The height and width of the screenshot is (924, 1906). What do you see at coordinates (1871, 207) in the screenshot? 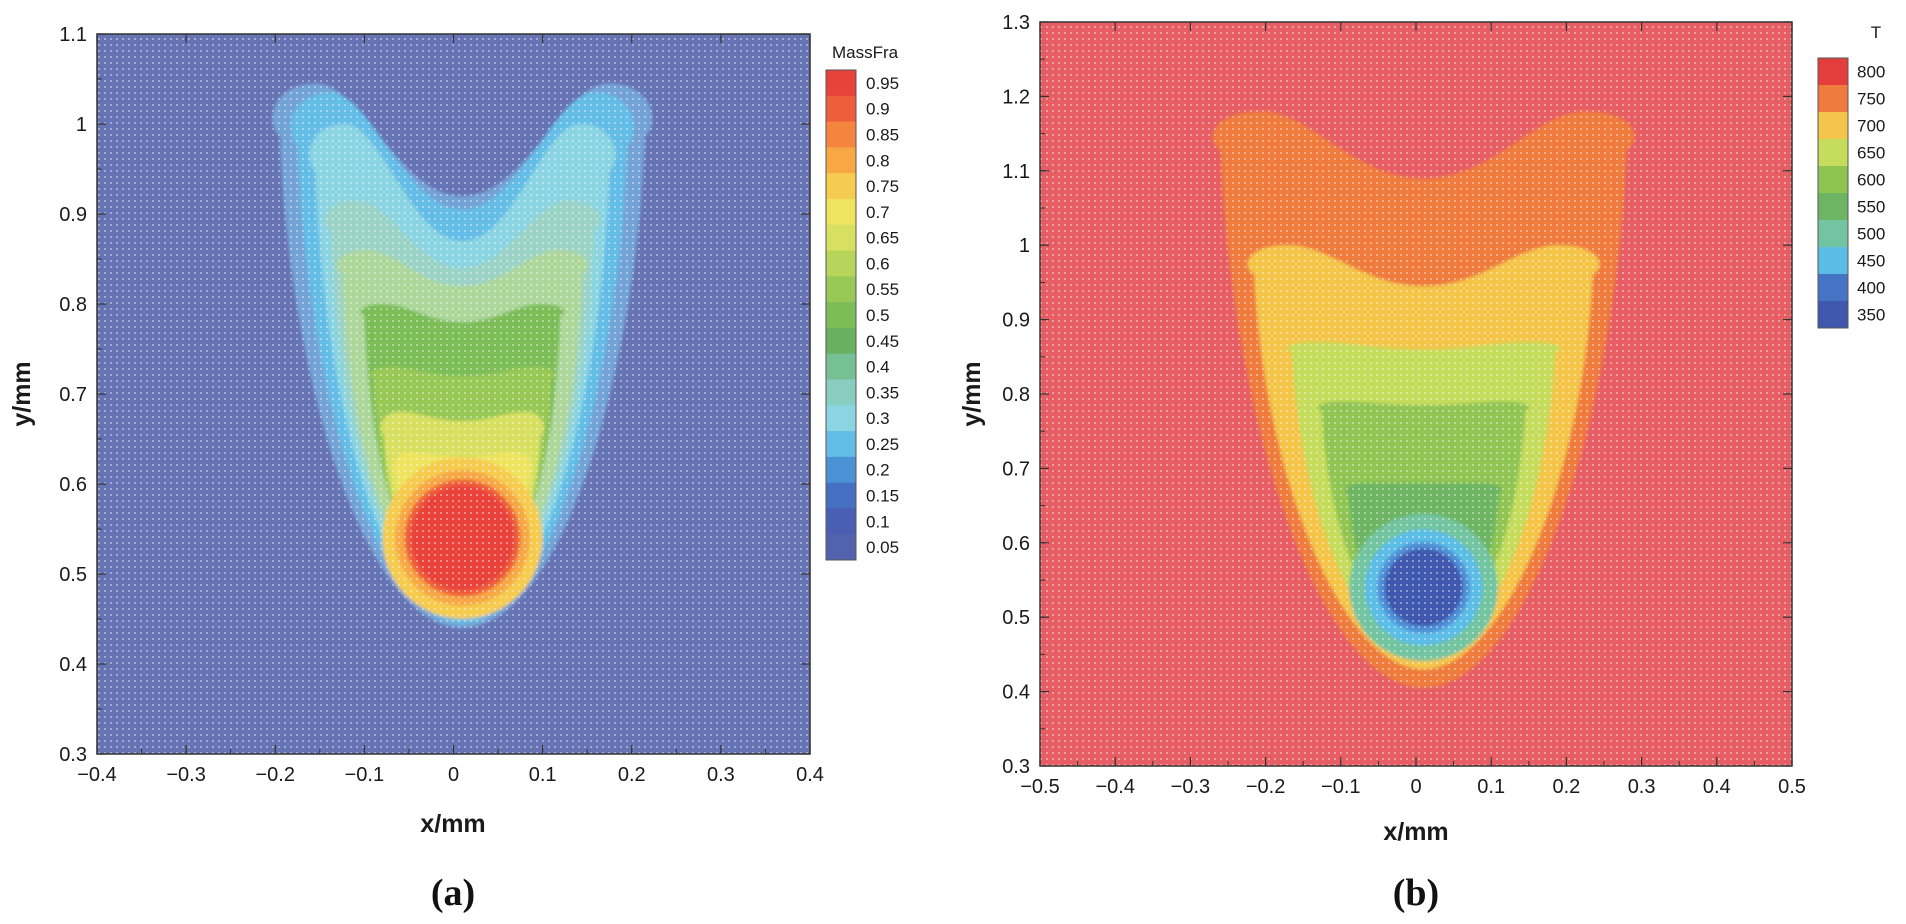
I see `legend-level-label: 550` at bounding box center [1871, 207].